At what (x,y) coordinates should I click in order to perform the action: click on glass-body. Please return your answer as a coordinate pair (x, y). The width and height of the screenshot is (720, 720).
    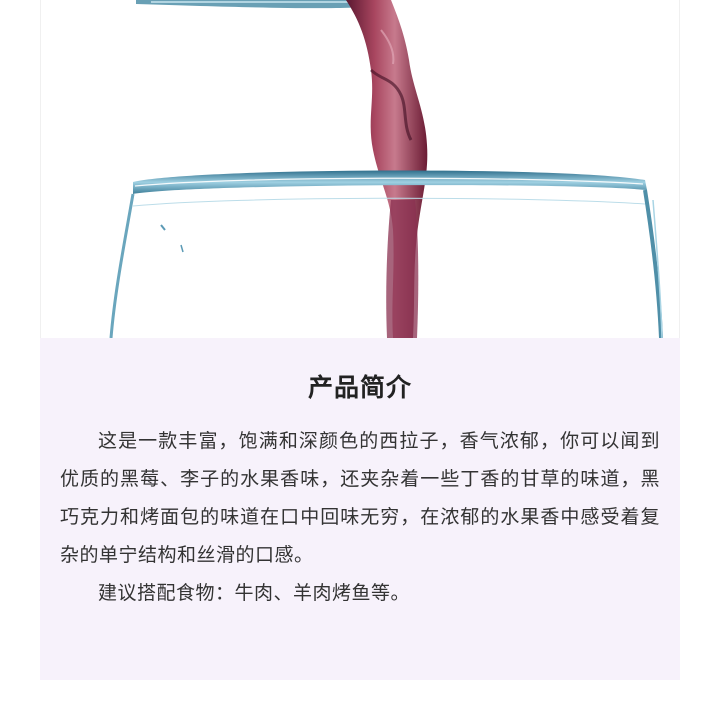
    Looking at the image, I should click on (122, 265).